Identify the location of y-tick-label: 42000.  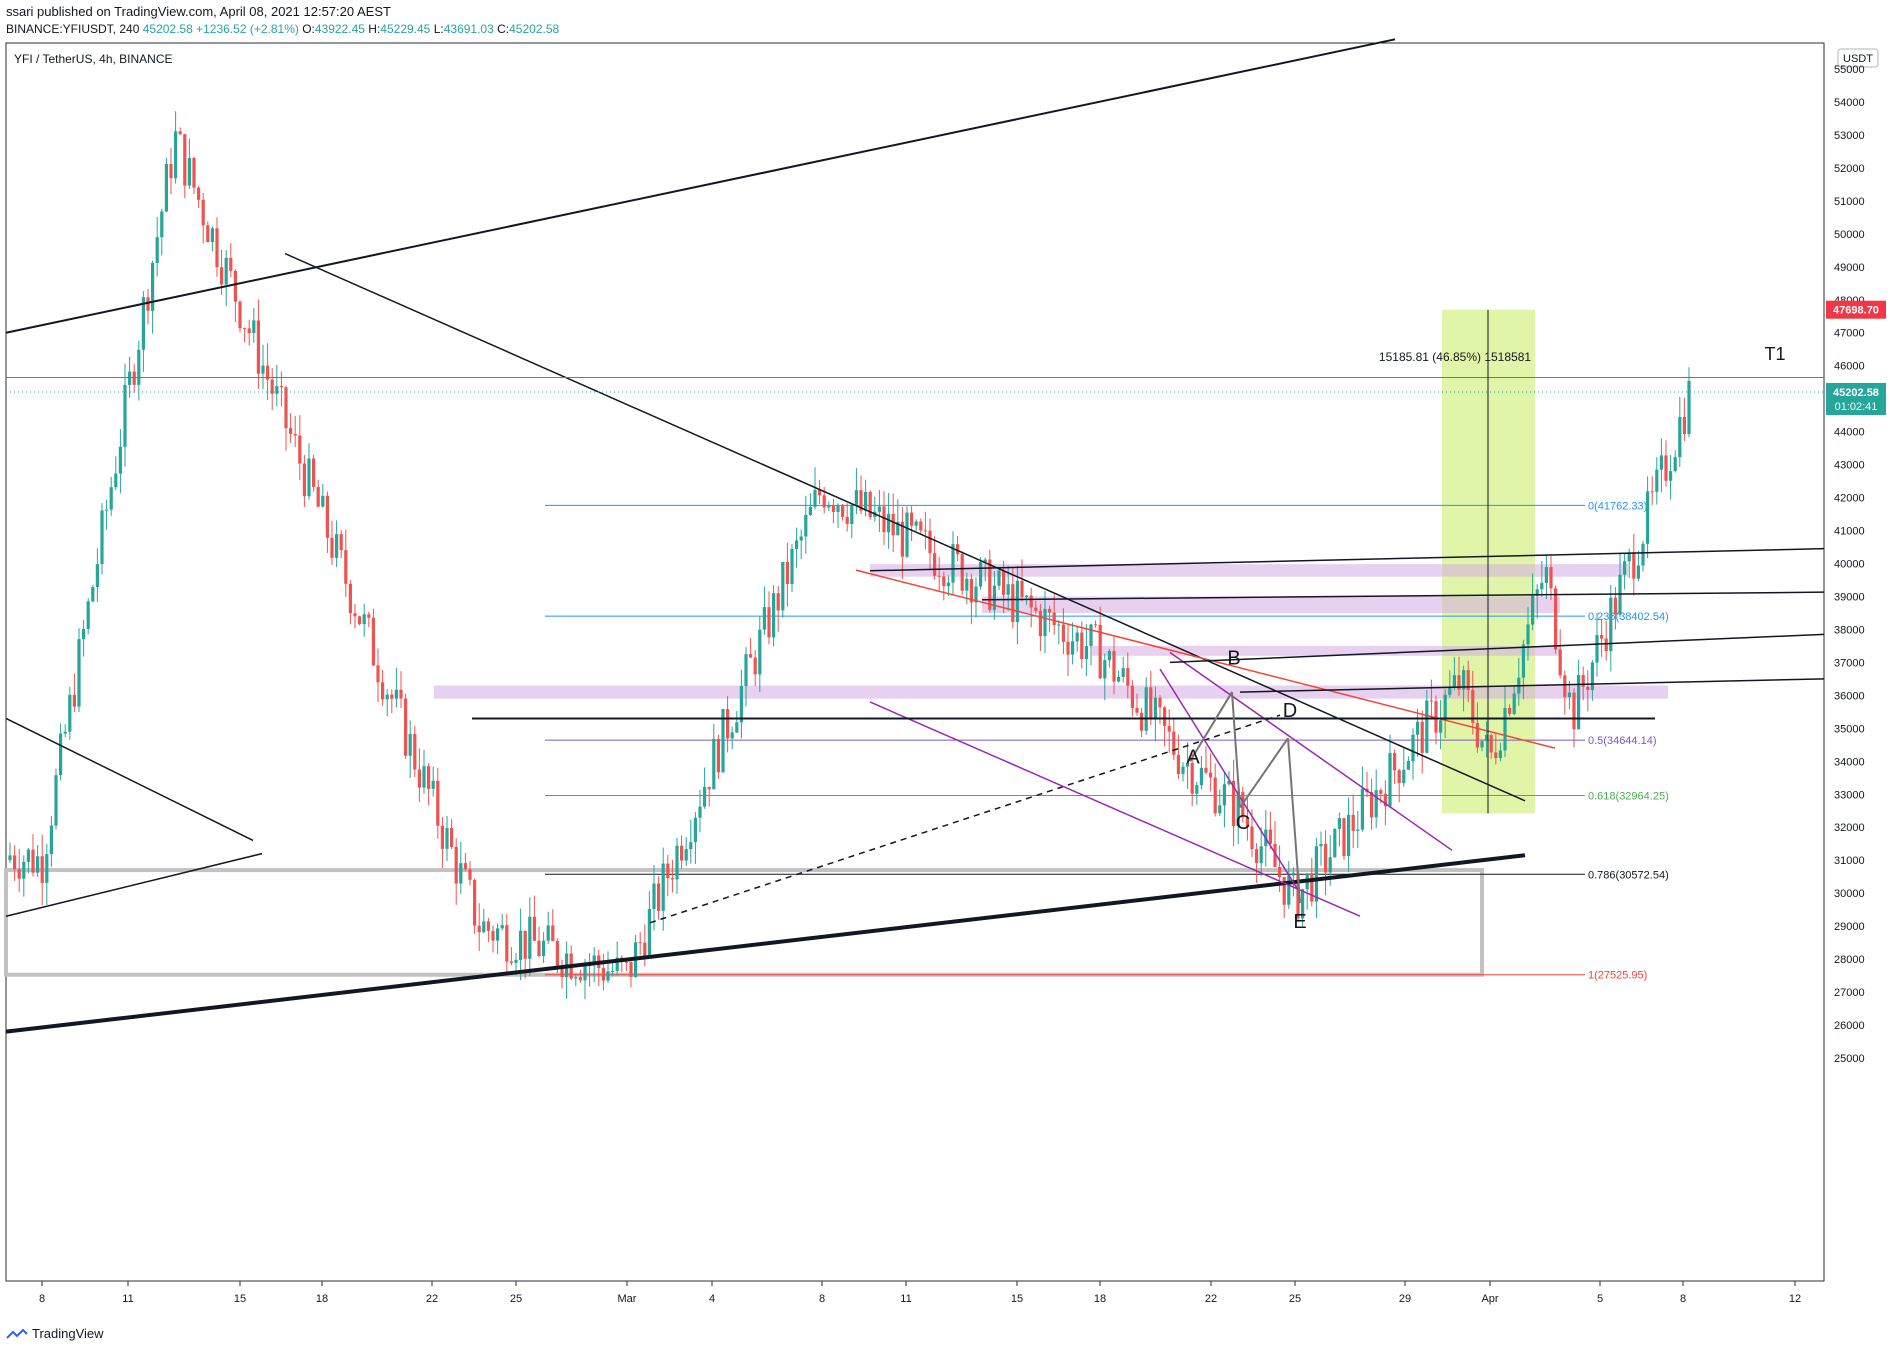
(1849, 499).